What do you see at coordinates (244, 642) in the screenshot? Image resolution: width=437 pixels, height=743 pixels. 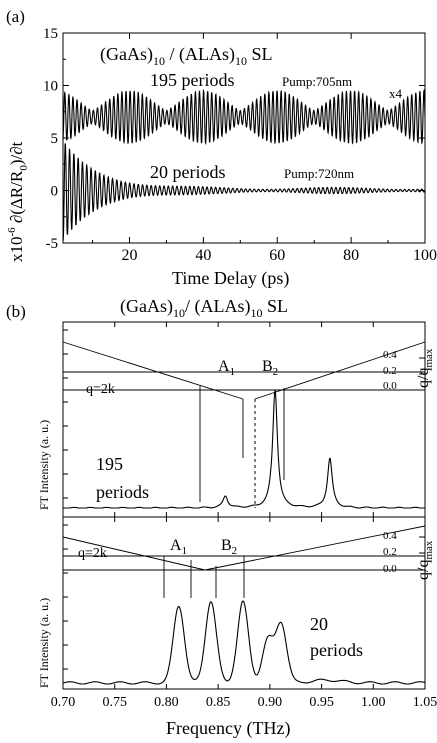 I see `spectrum-20-periods` at bounding box center [244, 642].